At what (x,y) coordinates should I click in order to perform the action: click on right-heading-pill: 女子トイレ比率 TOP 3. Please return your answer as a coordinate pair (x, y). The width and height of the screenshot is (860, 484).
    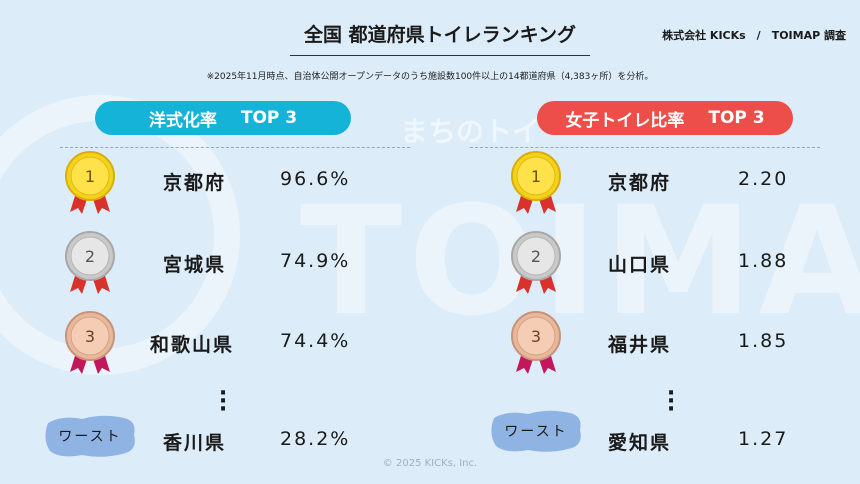
    Looking at the image, I should click on (665, 118).